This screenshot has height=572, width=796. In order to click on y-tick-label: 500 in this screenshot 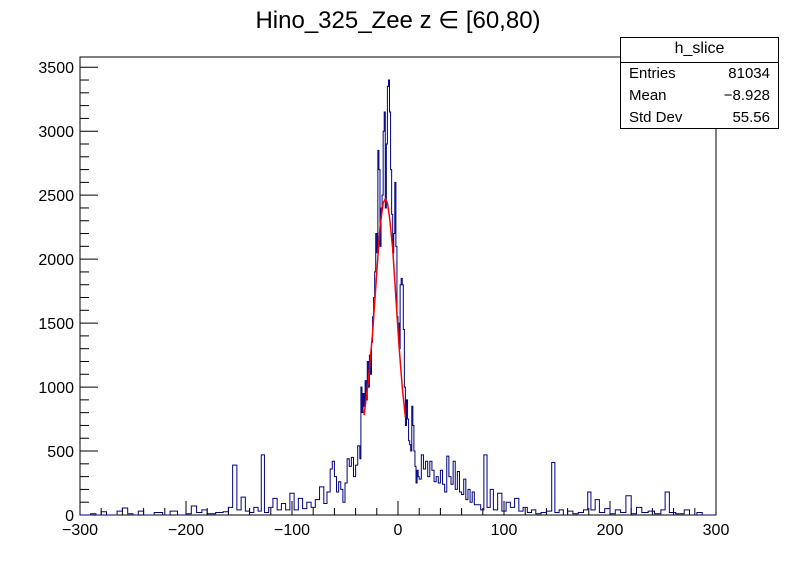, I will do `click(60, 452)`.